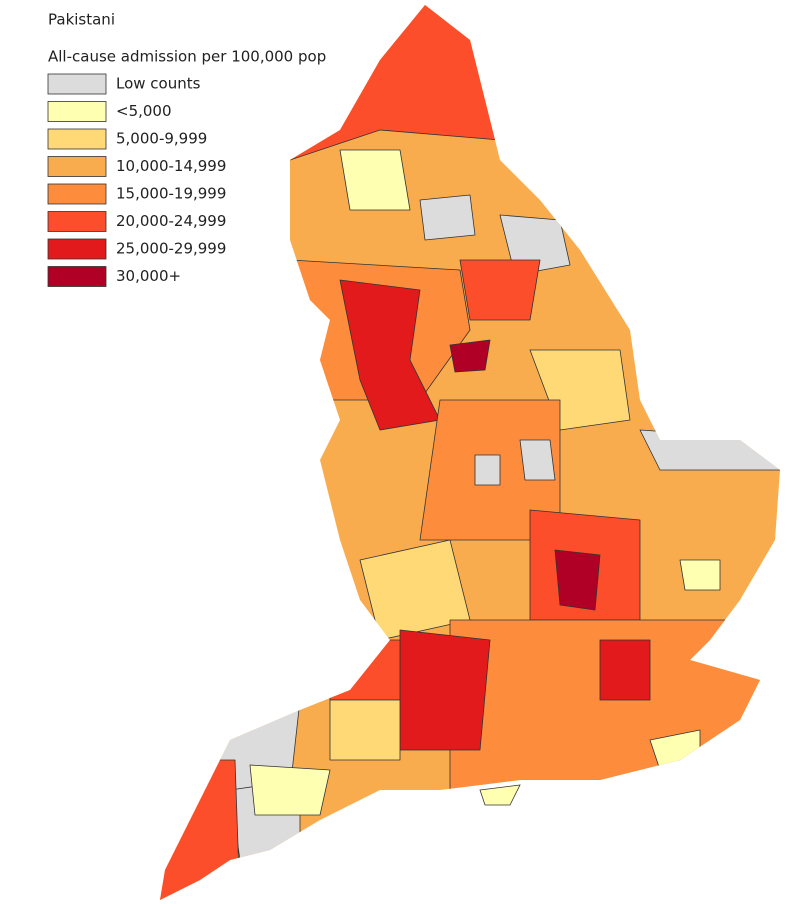 The image size is (787, 904). What do you see at coordinates (81, 20) in the screenshot?
I see `map-title: Pakistani` at bounding box center [81, 20].